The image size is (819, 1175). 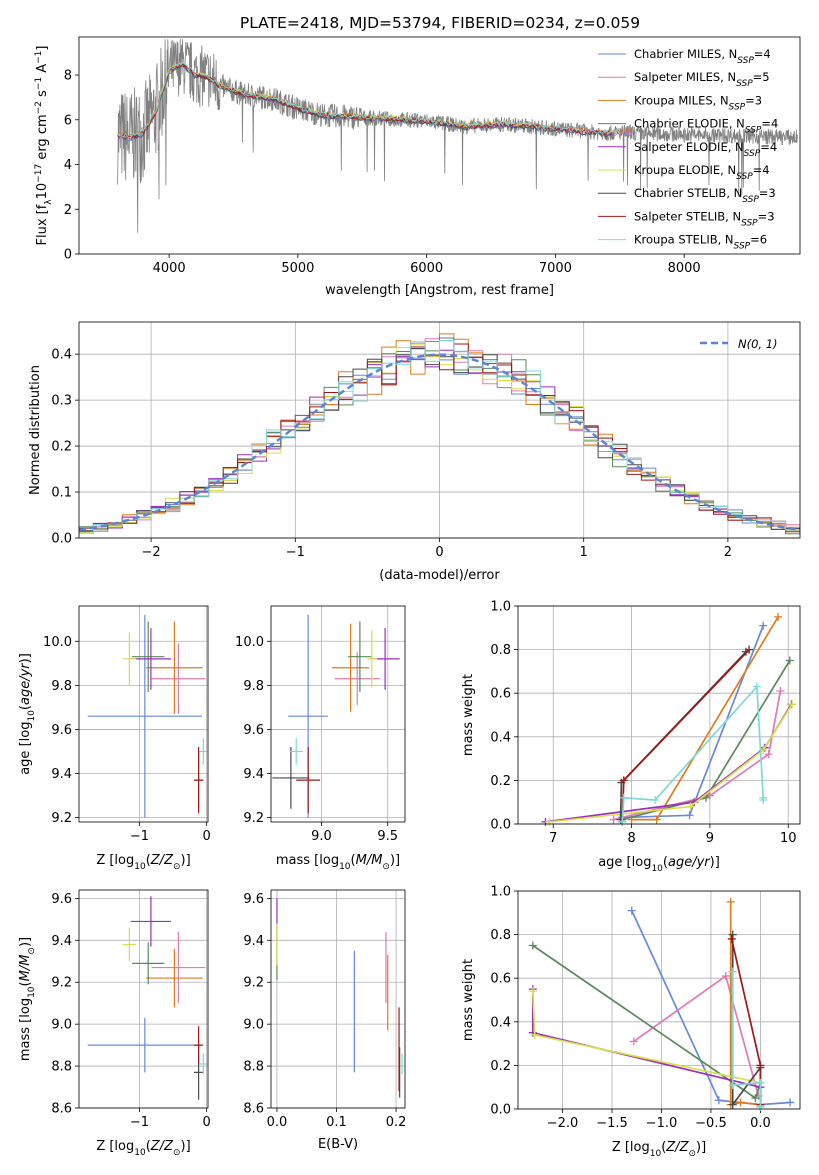 What do you see at coordinates (338, 1144) in the screenshot?
I see `x-axis-label: E(B-V)` at bounding box center [338, 1144].